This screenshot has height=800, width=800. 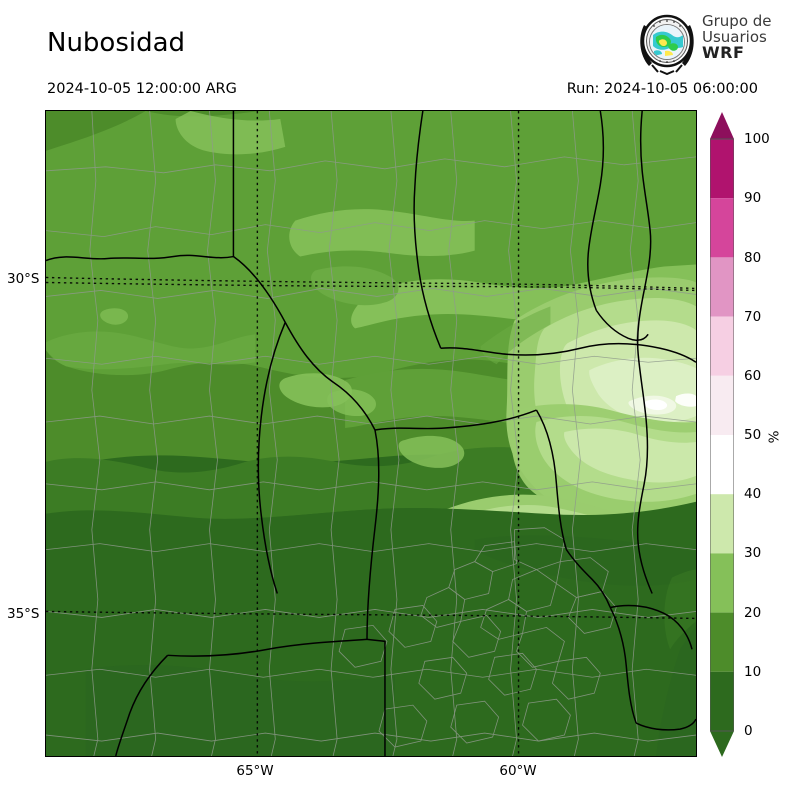 I want to click on logo-text: Grupo de Usuarios WRF, so click(x=750, y=37).